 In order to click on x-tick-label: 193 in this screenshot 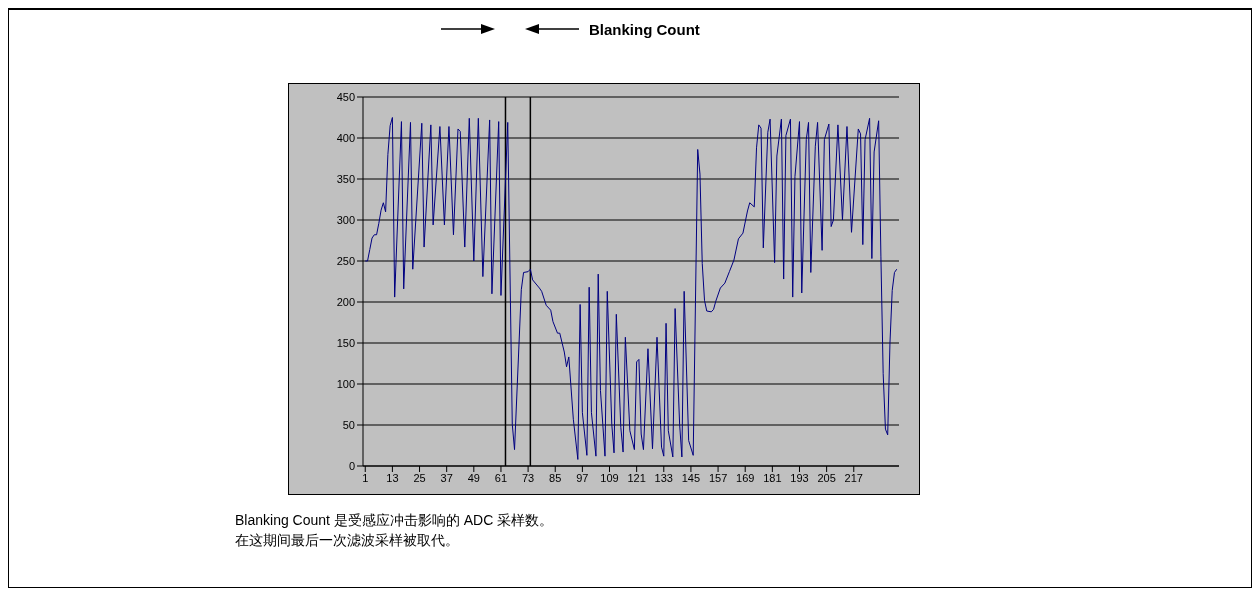, I will do `click(799, 477)`.